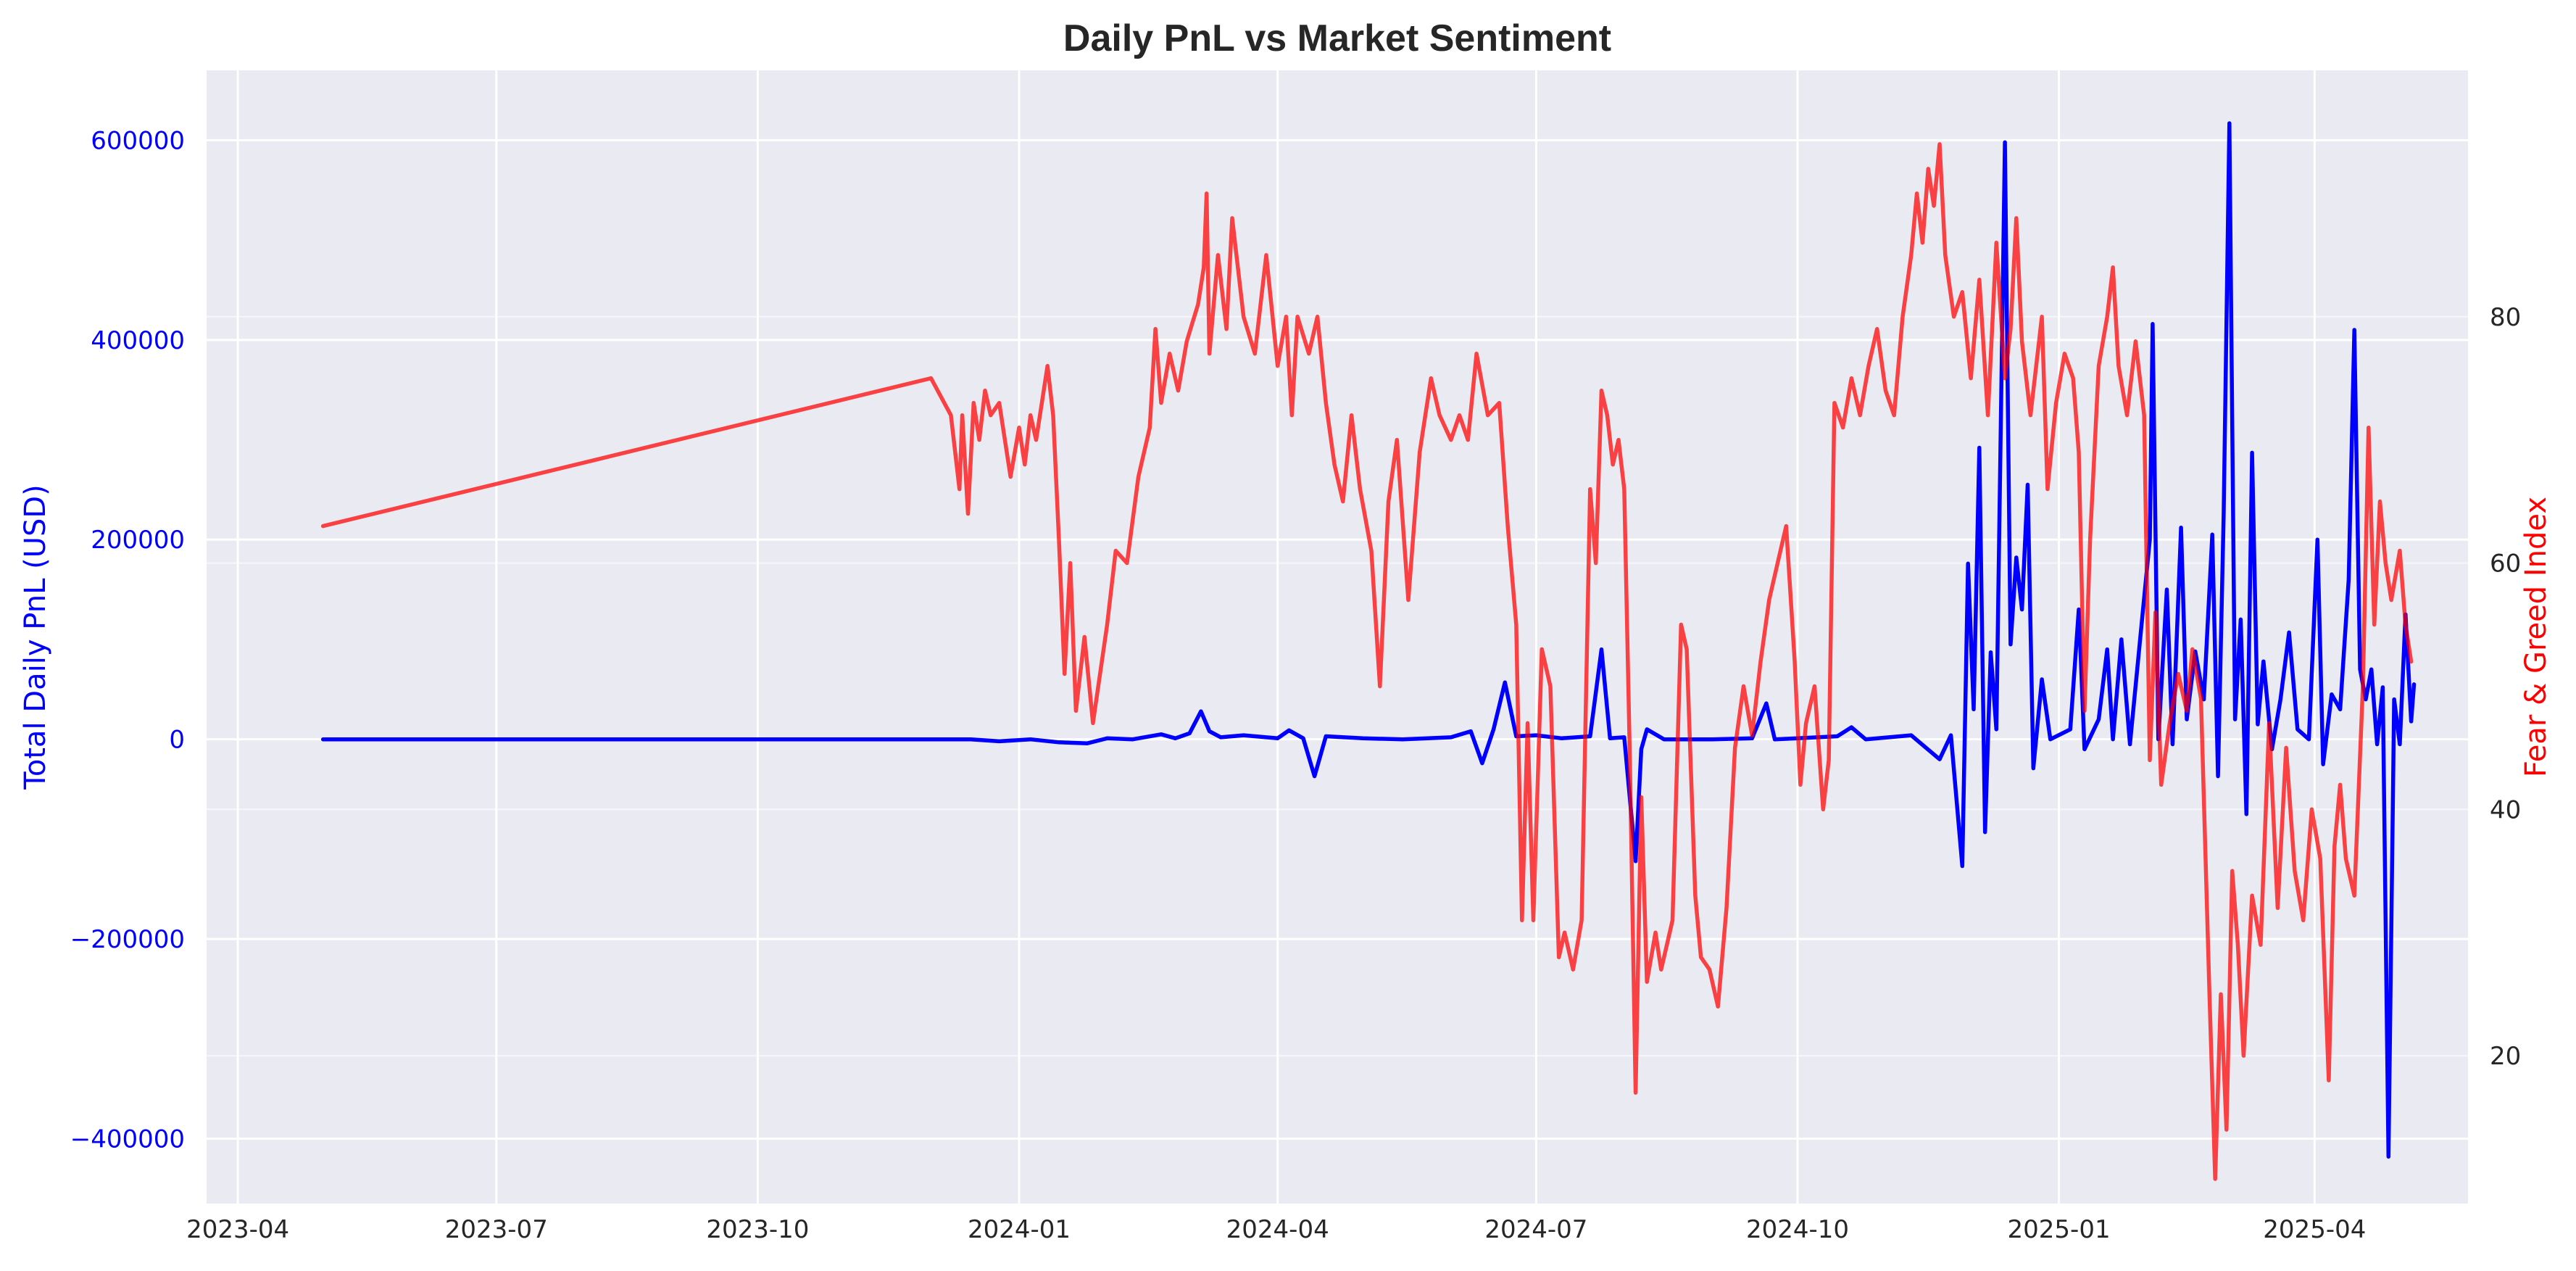 The width and height of the screenshot is (2576, 1271). What do you see at coordinates (237, 1229) in the screenshot?
I see `x-tick-label: 2023-04` at bounding box center [237, 1229].